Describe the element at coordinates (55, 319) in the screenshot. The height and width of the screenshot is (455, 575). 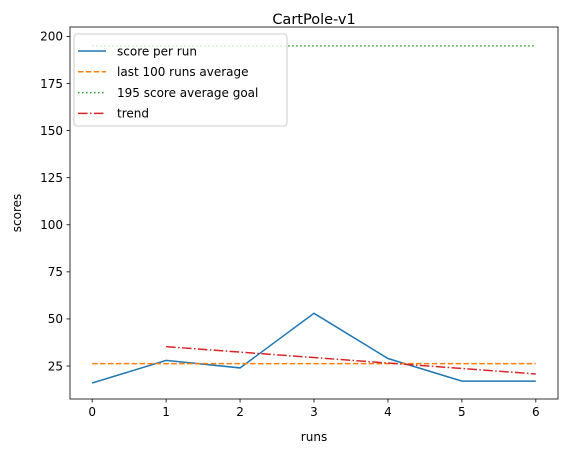
I see `y-tick-label: 50` at that location.